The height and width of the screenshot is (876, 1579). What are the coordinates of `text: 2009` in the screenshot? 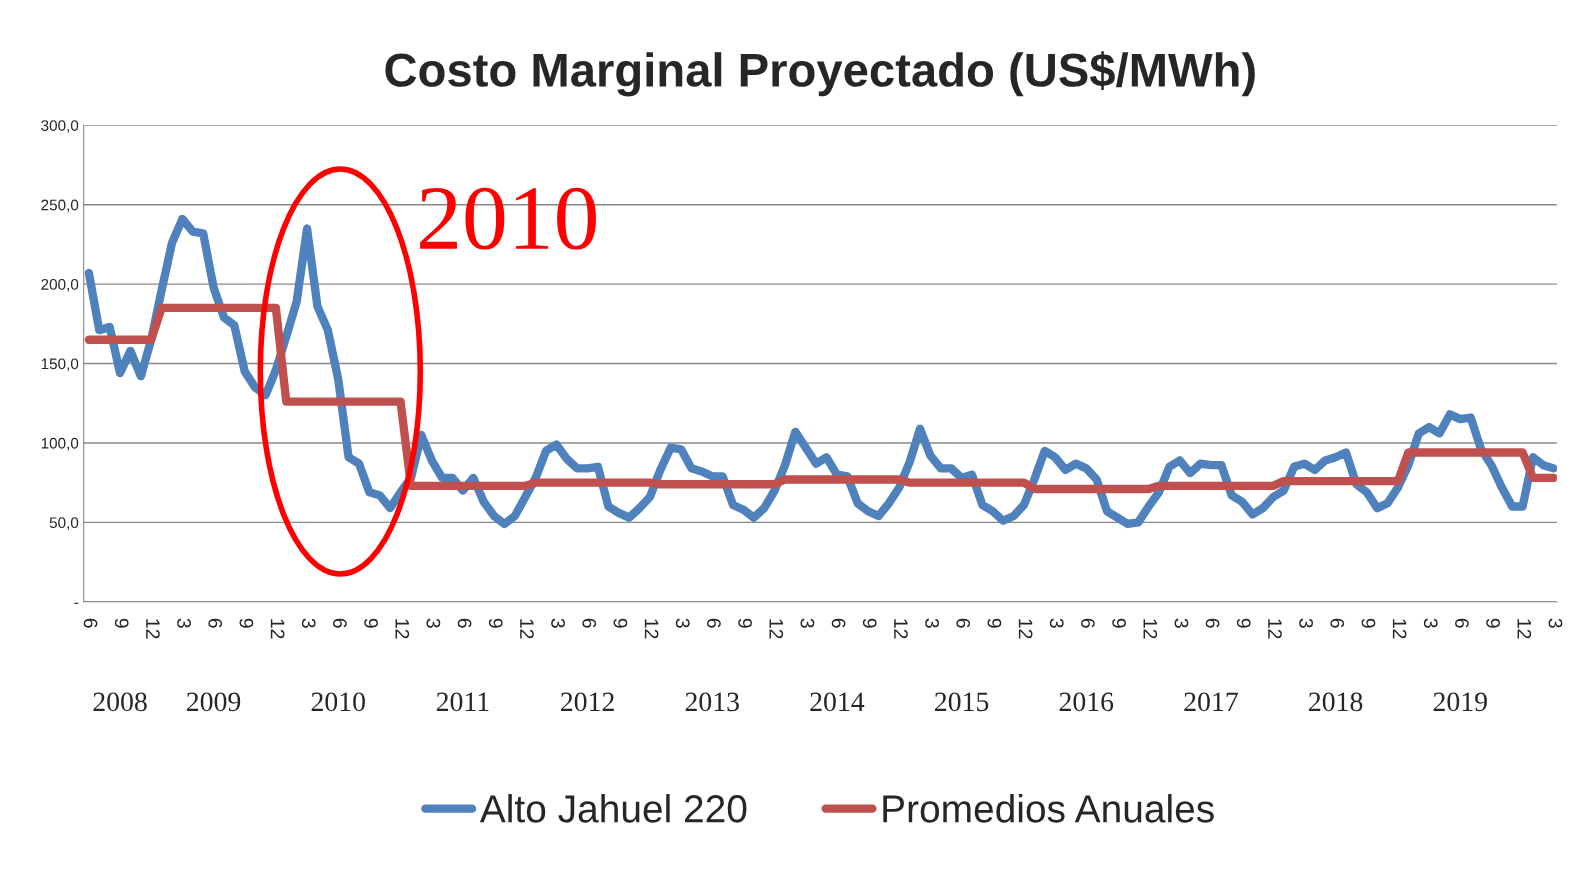 It's located at (214, 702).